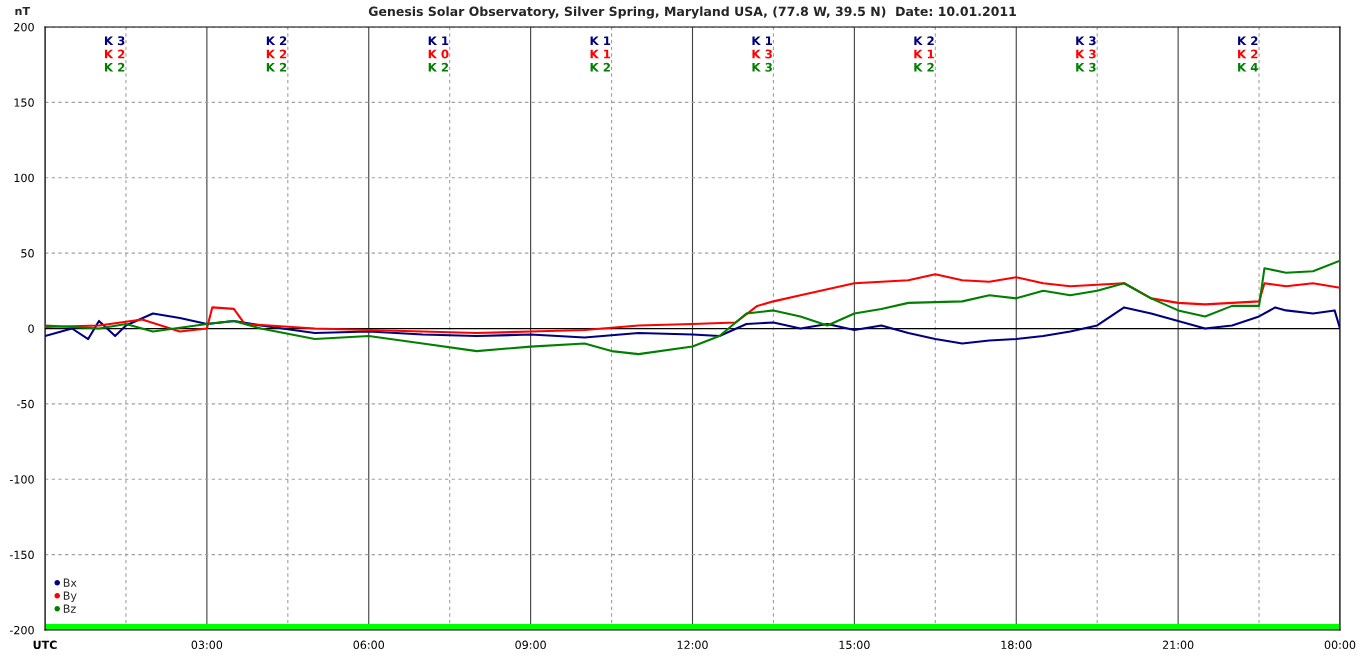 The image size is (1360, 657). I want to click on y-tick-label: 200, so click(24, 27).